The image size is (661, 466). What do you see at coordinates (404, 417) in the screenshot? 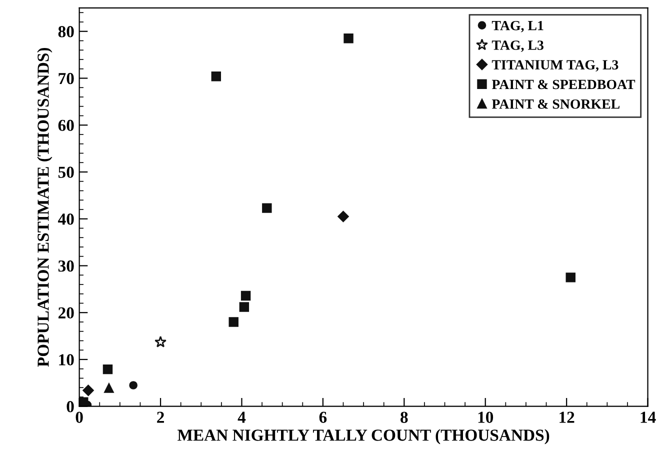
I see `x-tick-label: 8` at bounding box center [404, 417].